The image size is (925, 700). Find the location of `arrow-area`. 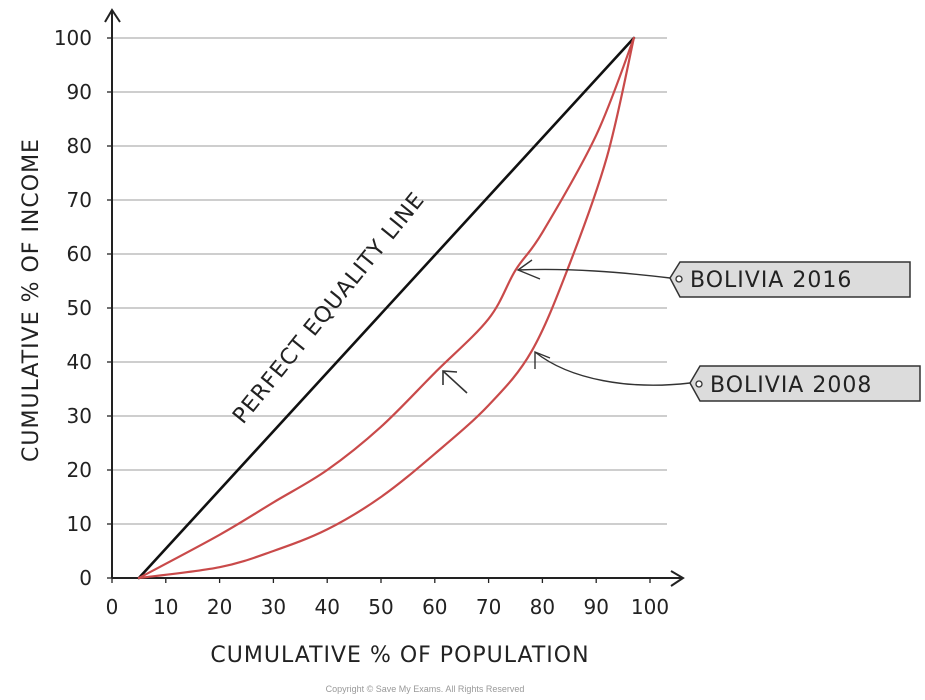

arrow-area is located at coordinates (455, 382).